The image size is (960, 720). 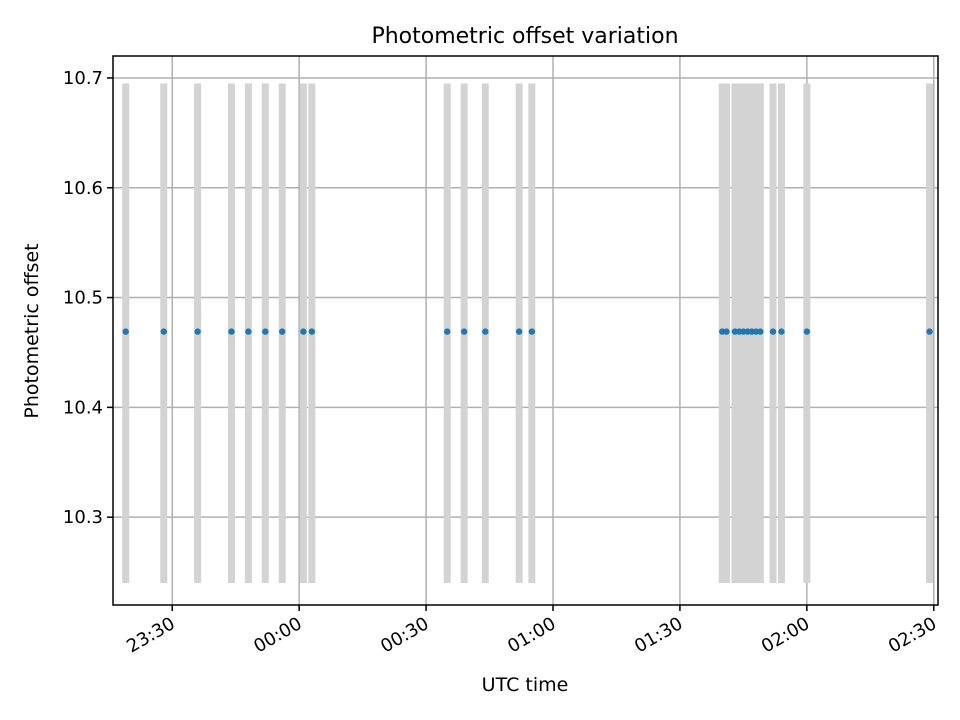 I want to click on x-tick-label: 02:00, so click(x=785, y=635).